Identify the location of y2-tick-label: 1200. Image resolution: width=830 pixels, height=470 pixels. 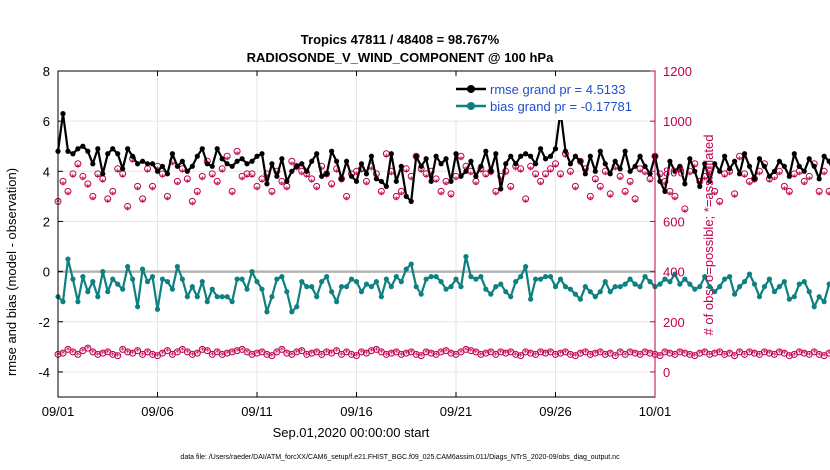
(677, 71).